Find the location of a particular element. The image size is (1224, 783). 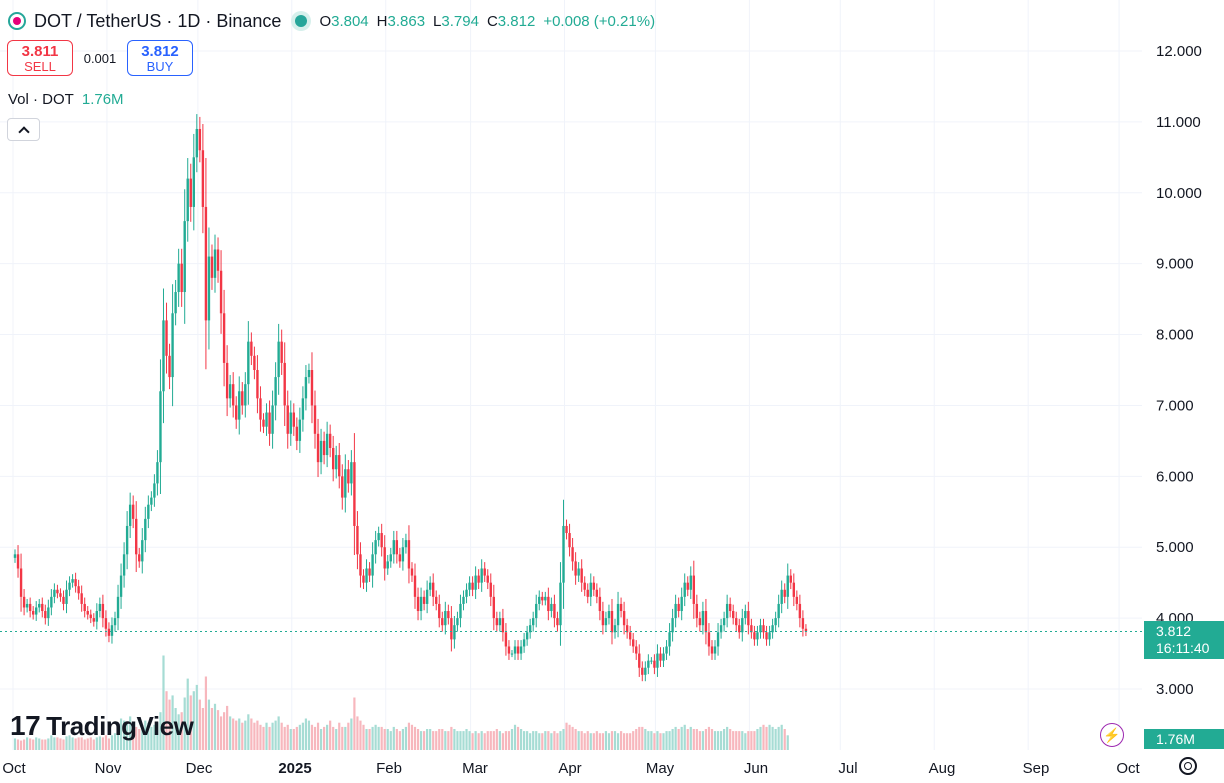

buy-button: 3.812 BUY is located at coordinates (160, 58).